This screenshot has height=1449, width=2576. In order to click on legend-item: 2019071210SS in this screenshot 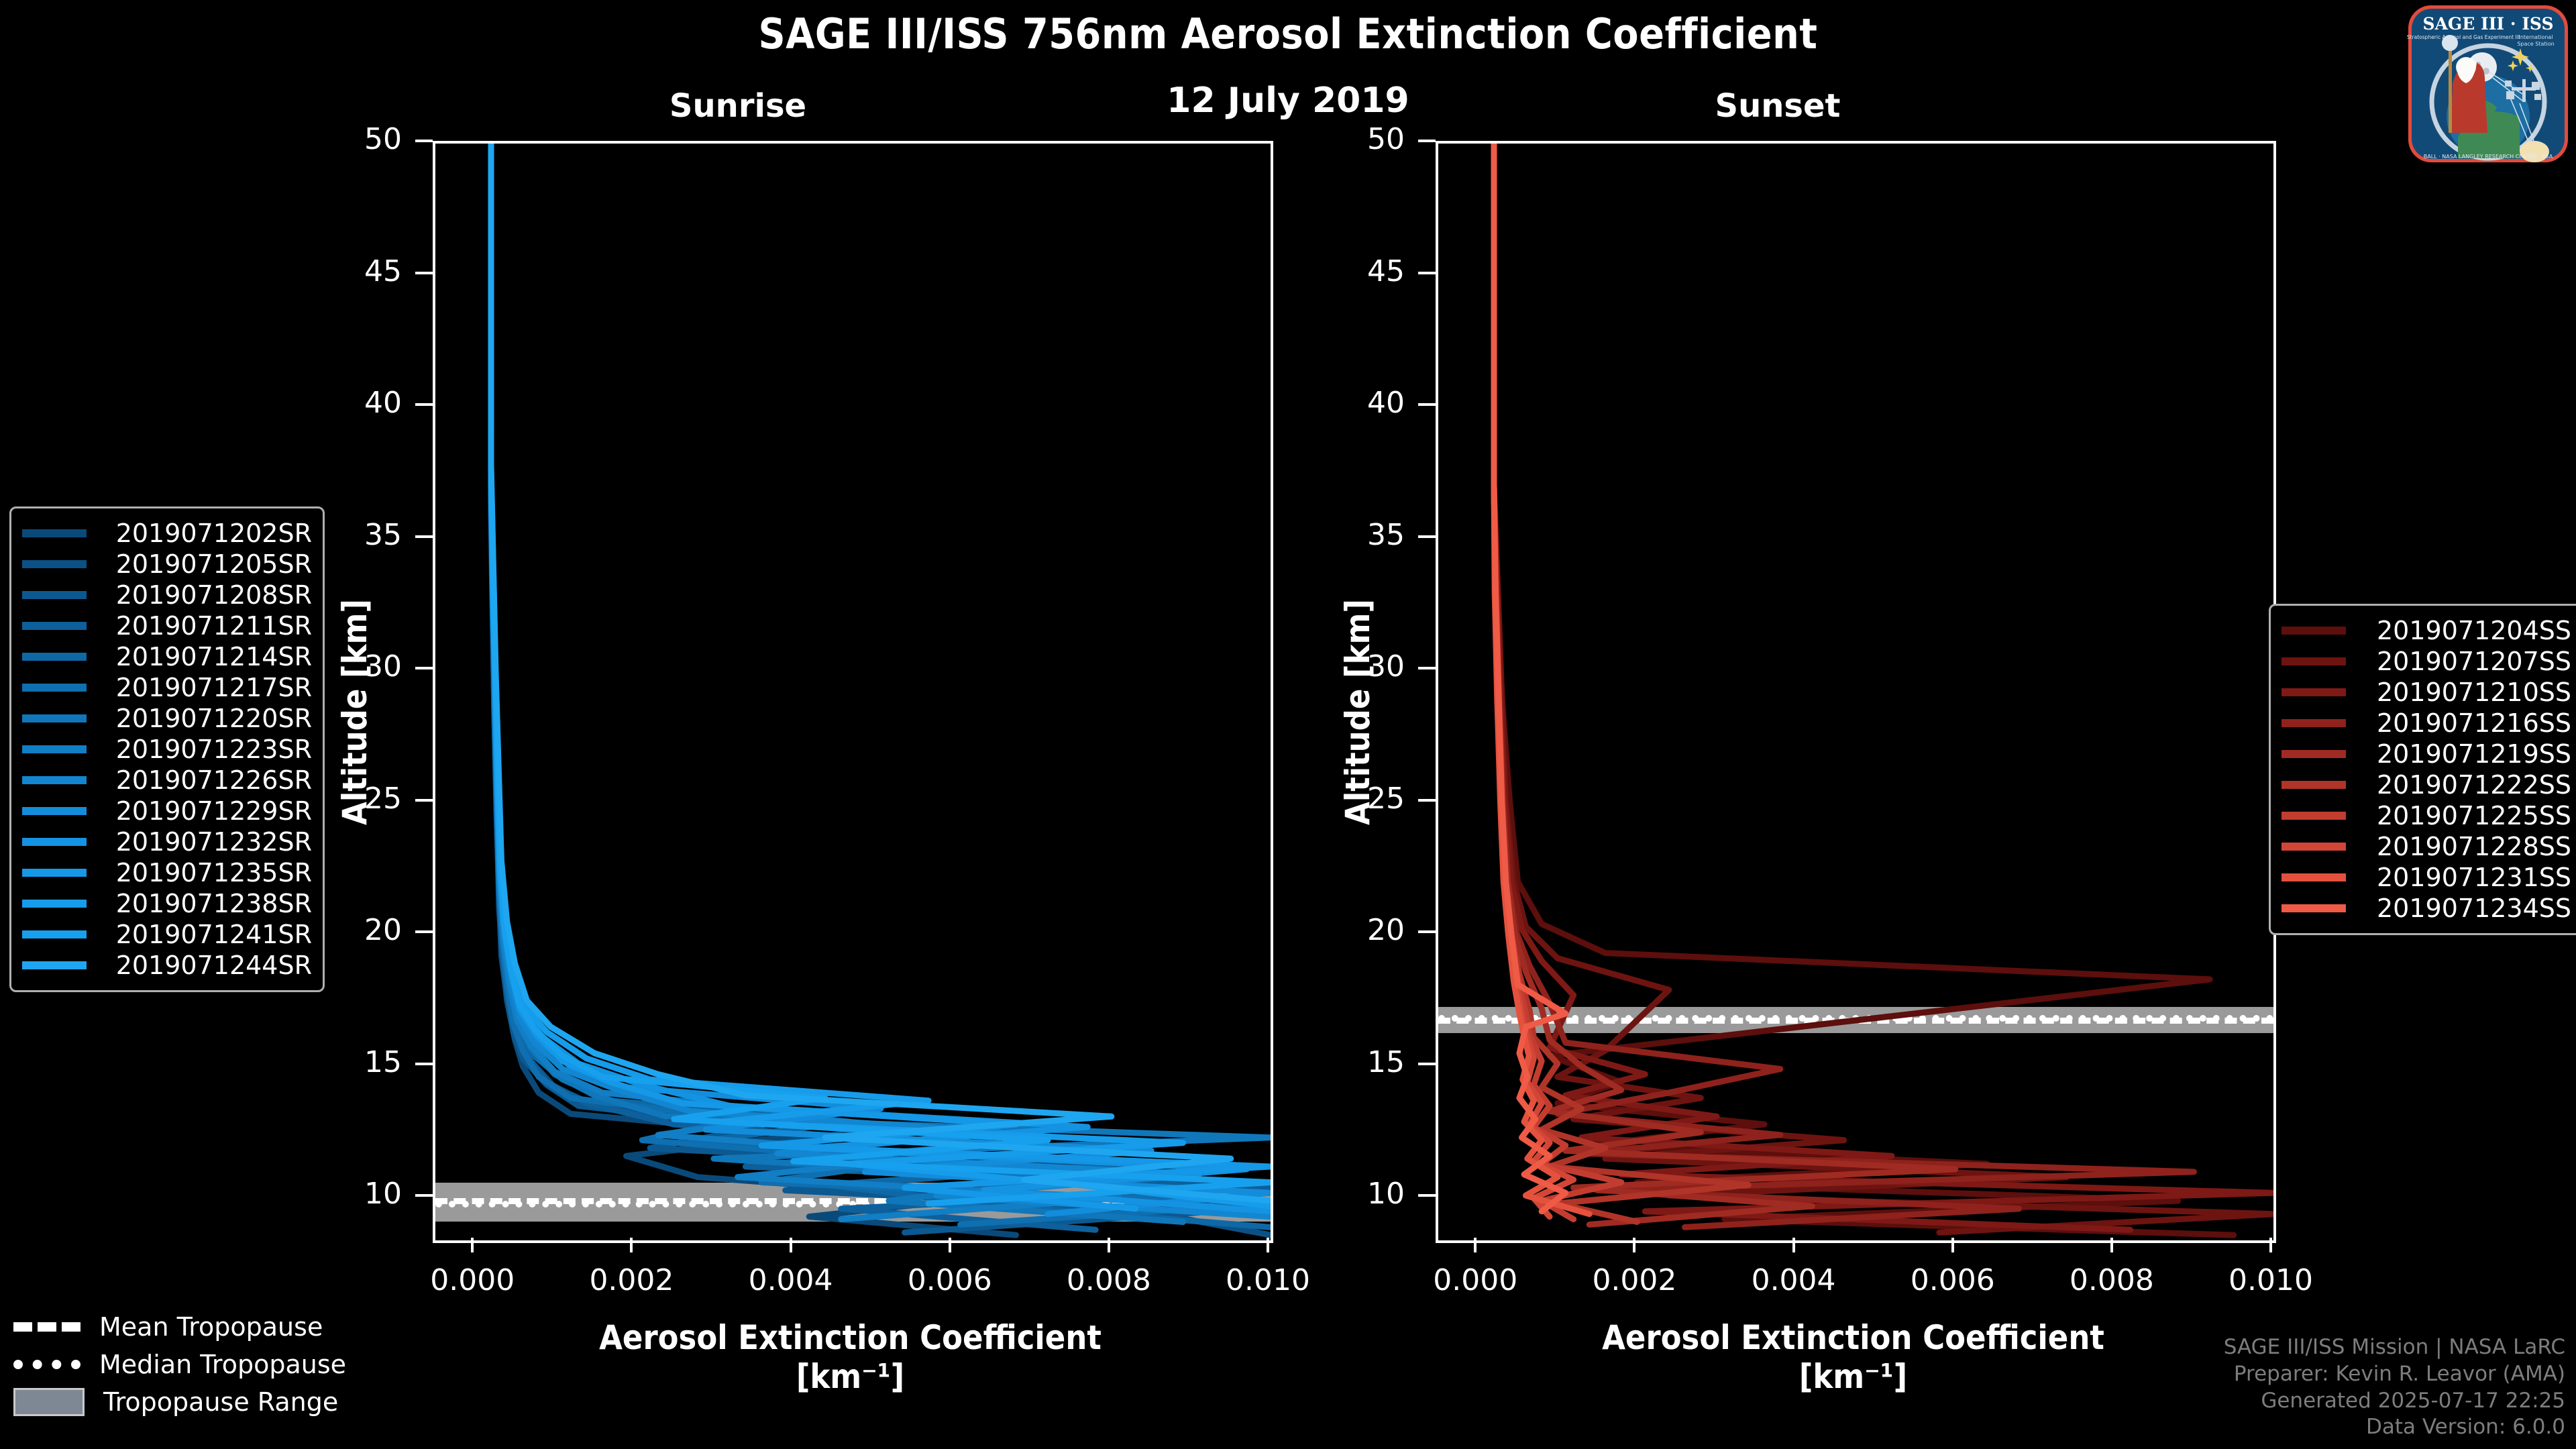, I will do `click(2426, 692)`.